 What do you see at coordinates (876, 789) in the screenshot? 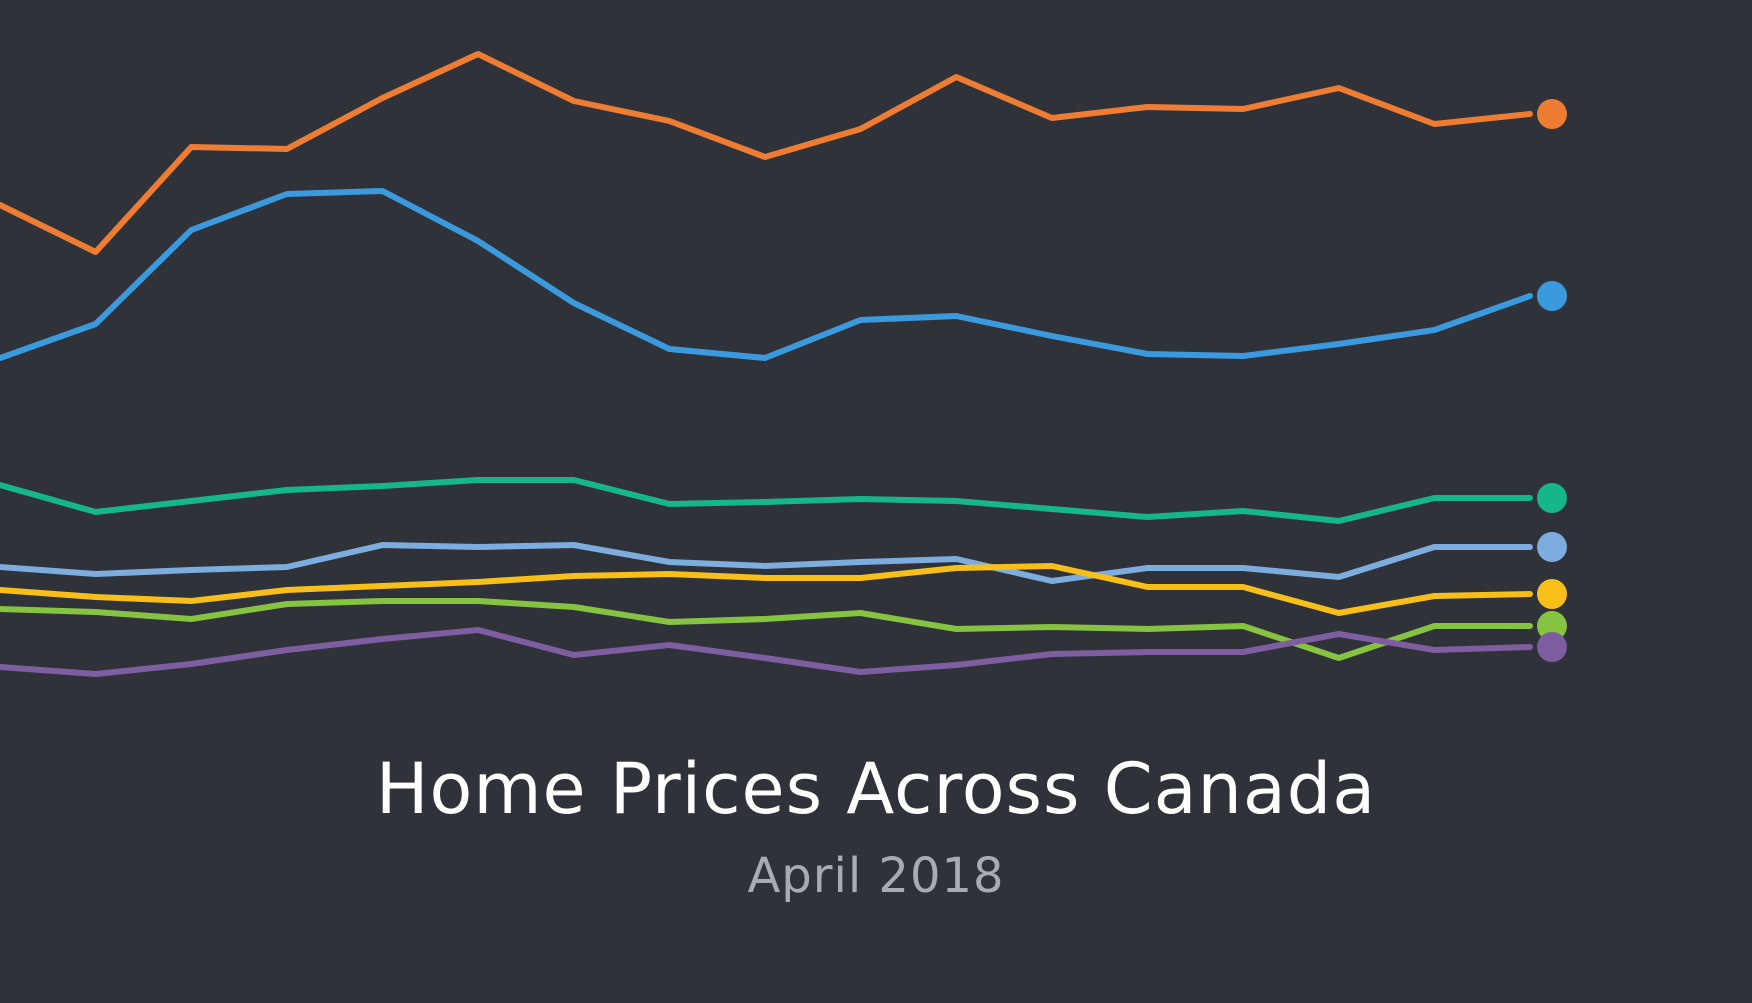
I see `chart-title: Home Prices Across Canada` at bounding box center [876, 789].